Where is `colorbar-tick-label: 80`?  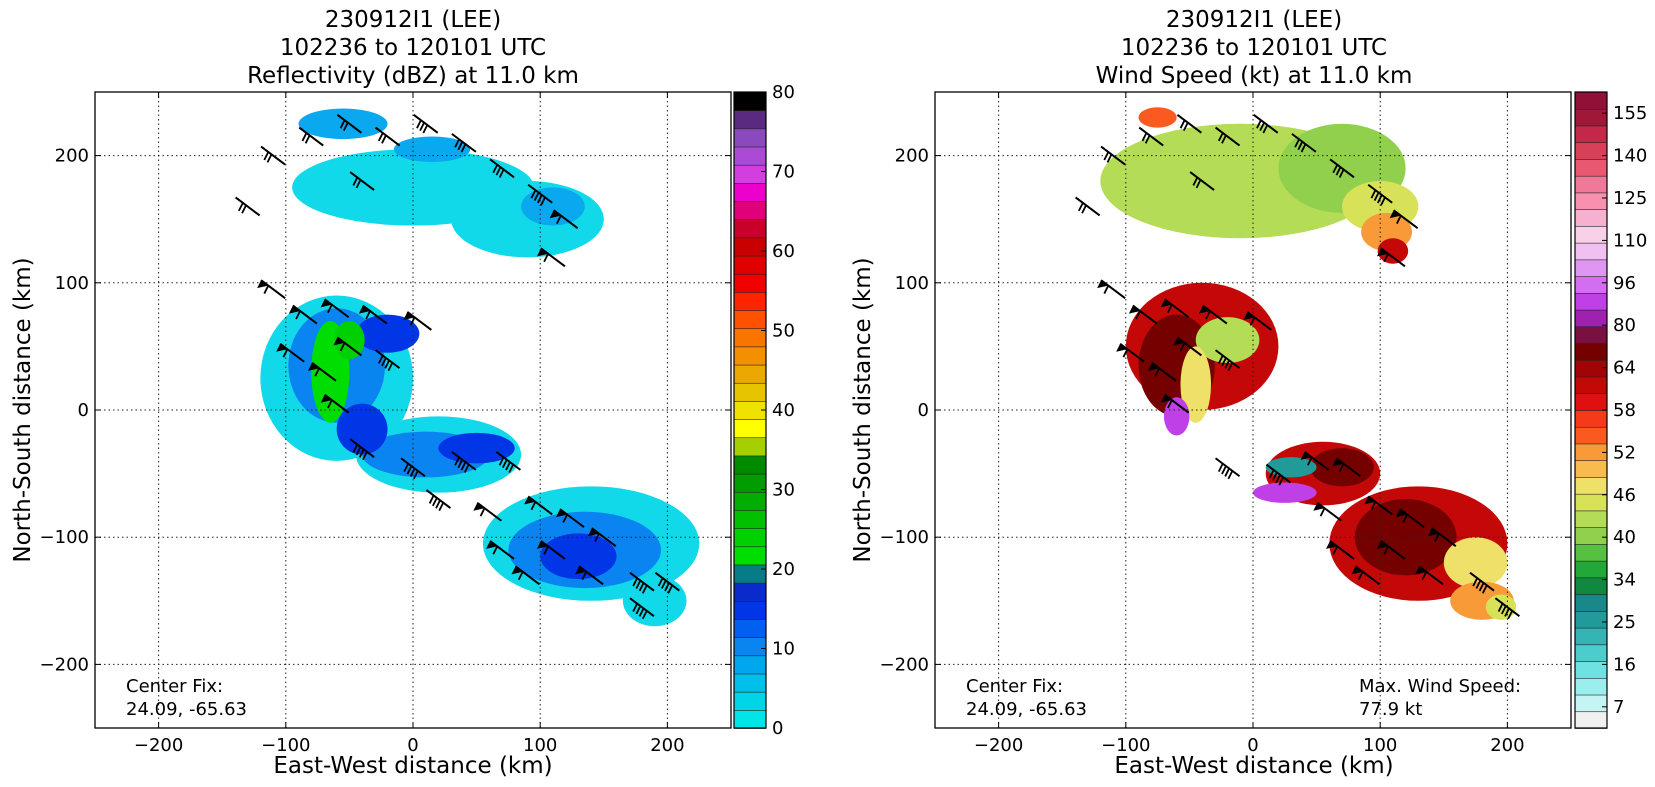
colorbar-tick-label: 80 is located at coordinates (783, 92).